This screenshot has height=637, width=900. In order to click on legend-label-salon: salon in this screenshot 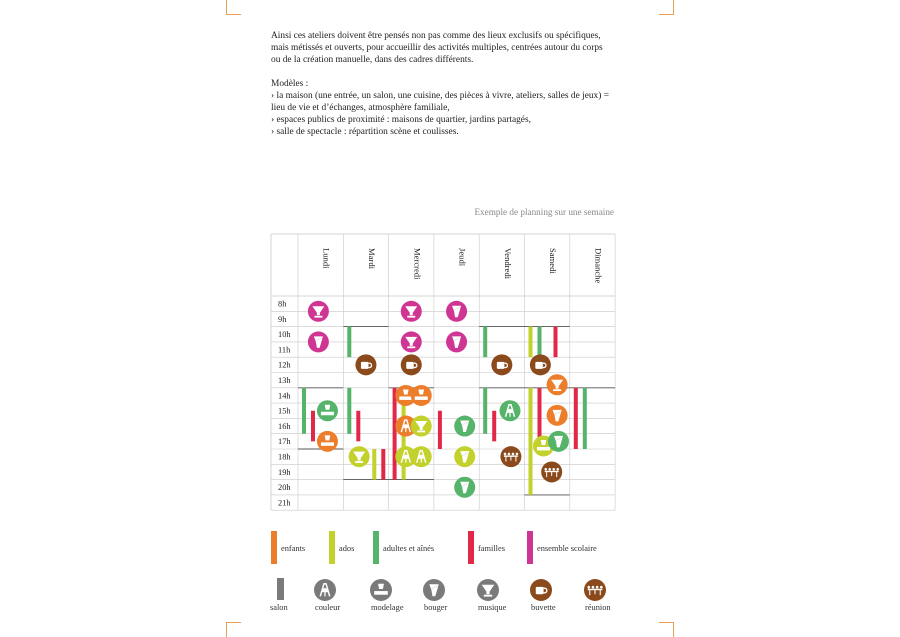, I will do `click(279, 607)`.